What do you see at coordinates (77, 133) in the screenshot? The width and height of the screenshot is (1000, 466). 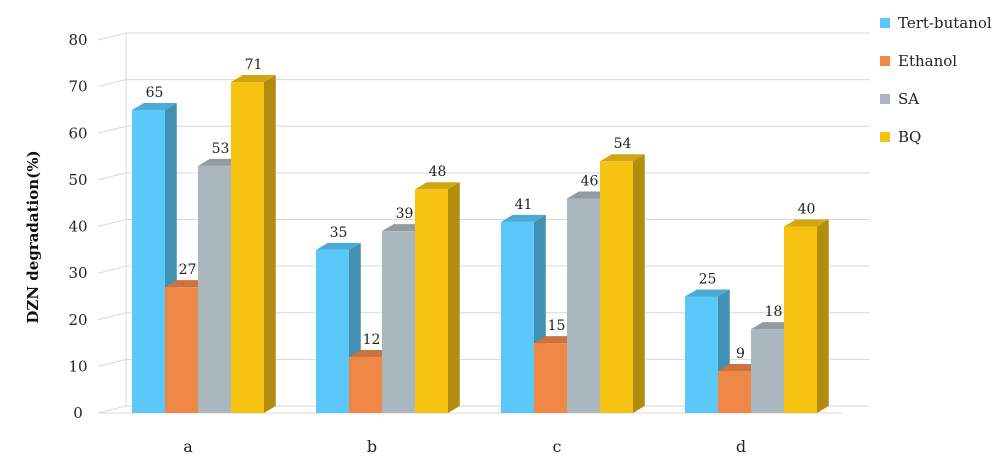 I see `y-tick-label: 60` at bounding box center [77, 133].